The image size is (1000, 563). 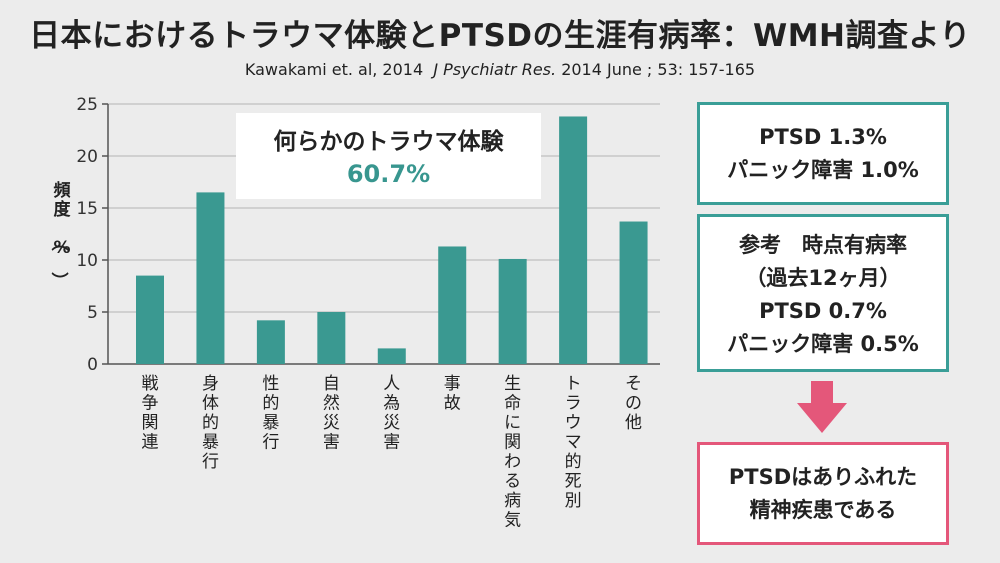 What do you see at coordinates (270, 413) in the screenshot?
I see `x-tick-label: 性的暴行` at bounding box center [270, 413].